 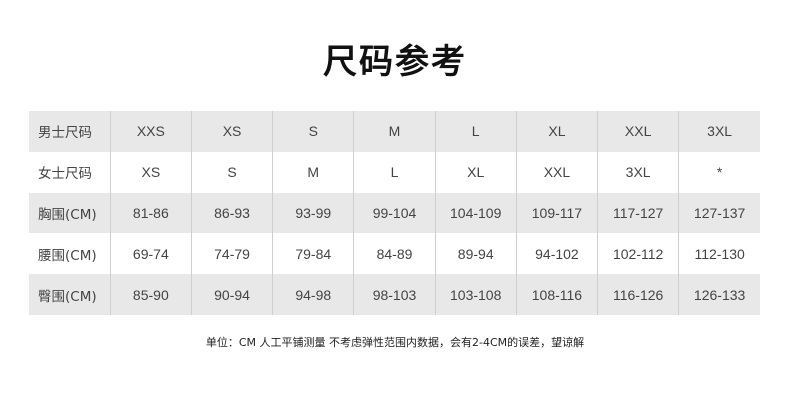 What do you see at coordinates (395, 342) in the screenshot?
I see `measurement-note: 单位：CM 人工平铺测量 不考虑弹性范围内数据，会有2-4CM的误差，望谅解` at bounding box center [395, 342].